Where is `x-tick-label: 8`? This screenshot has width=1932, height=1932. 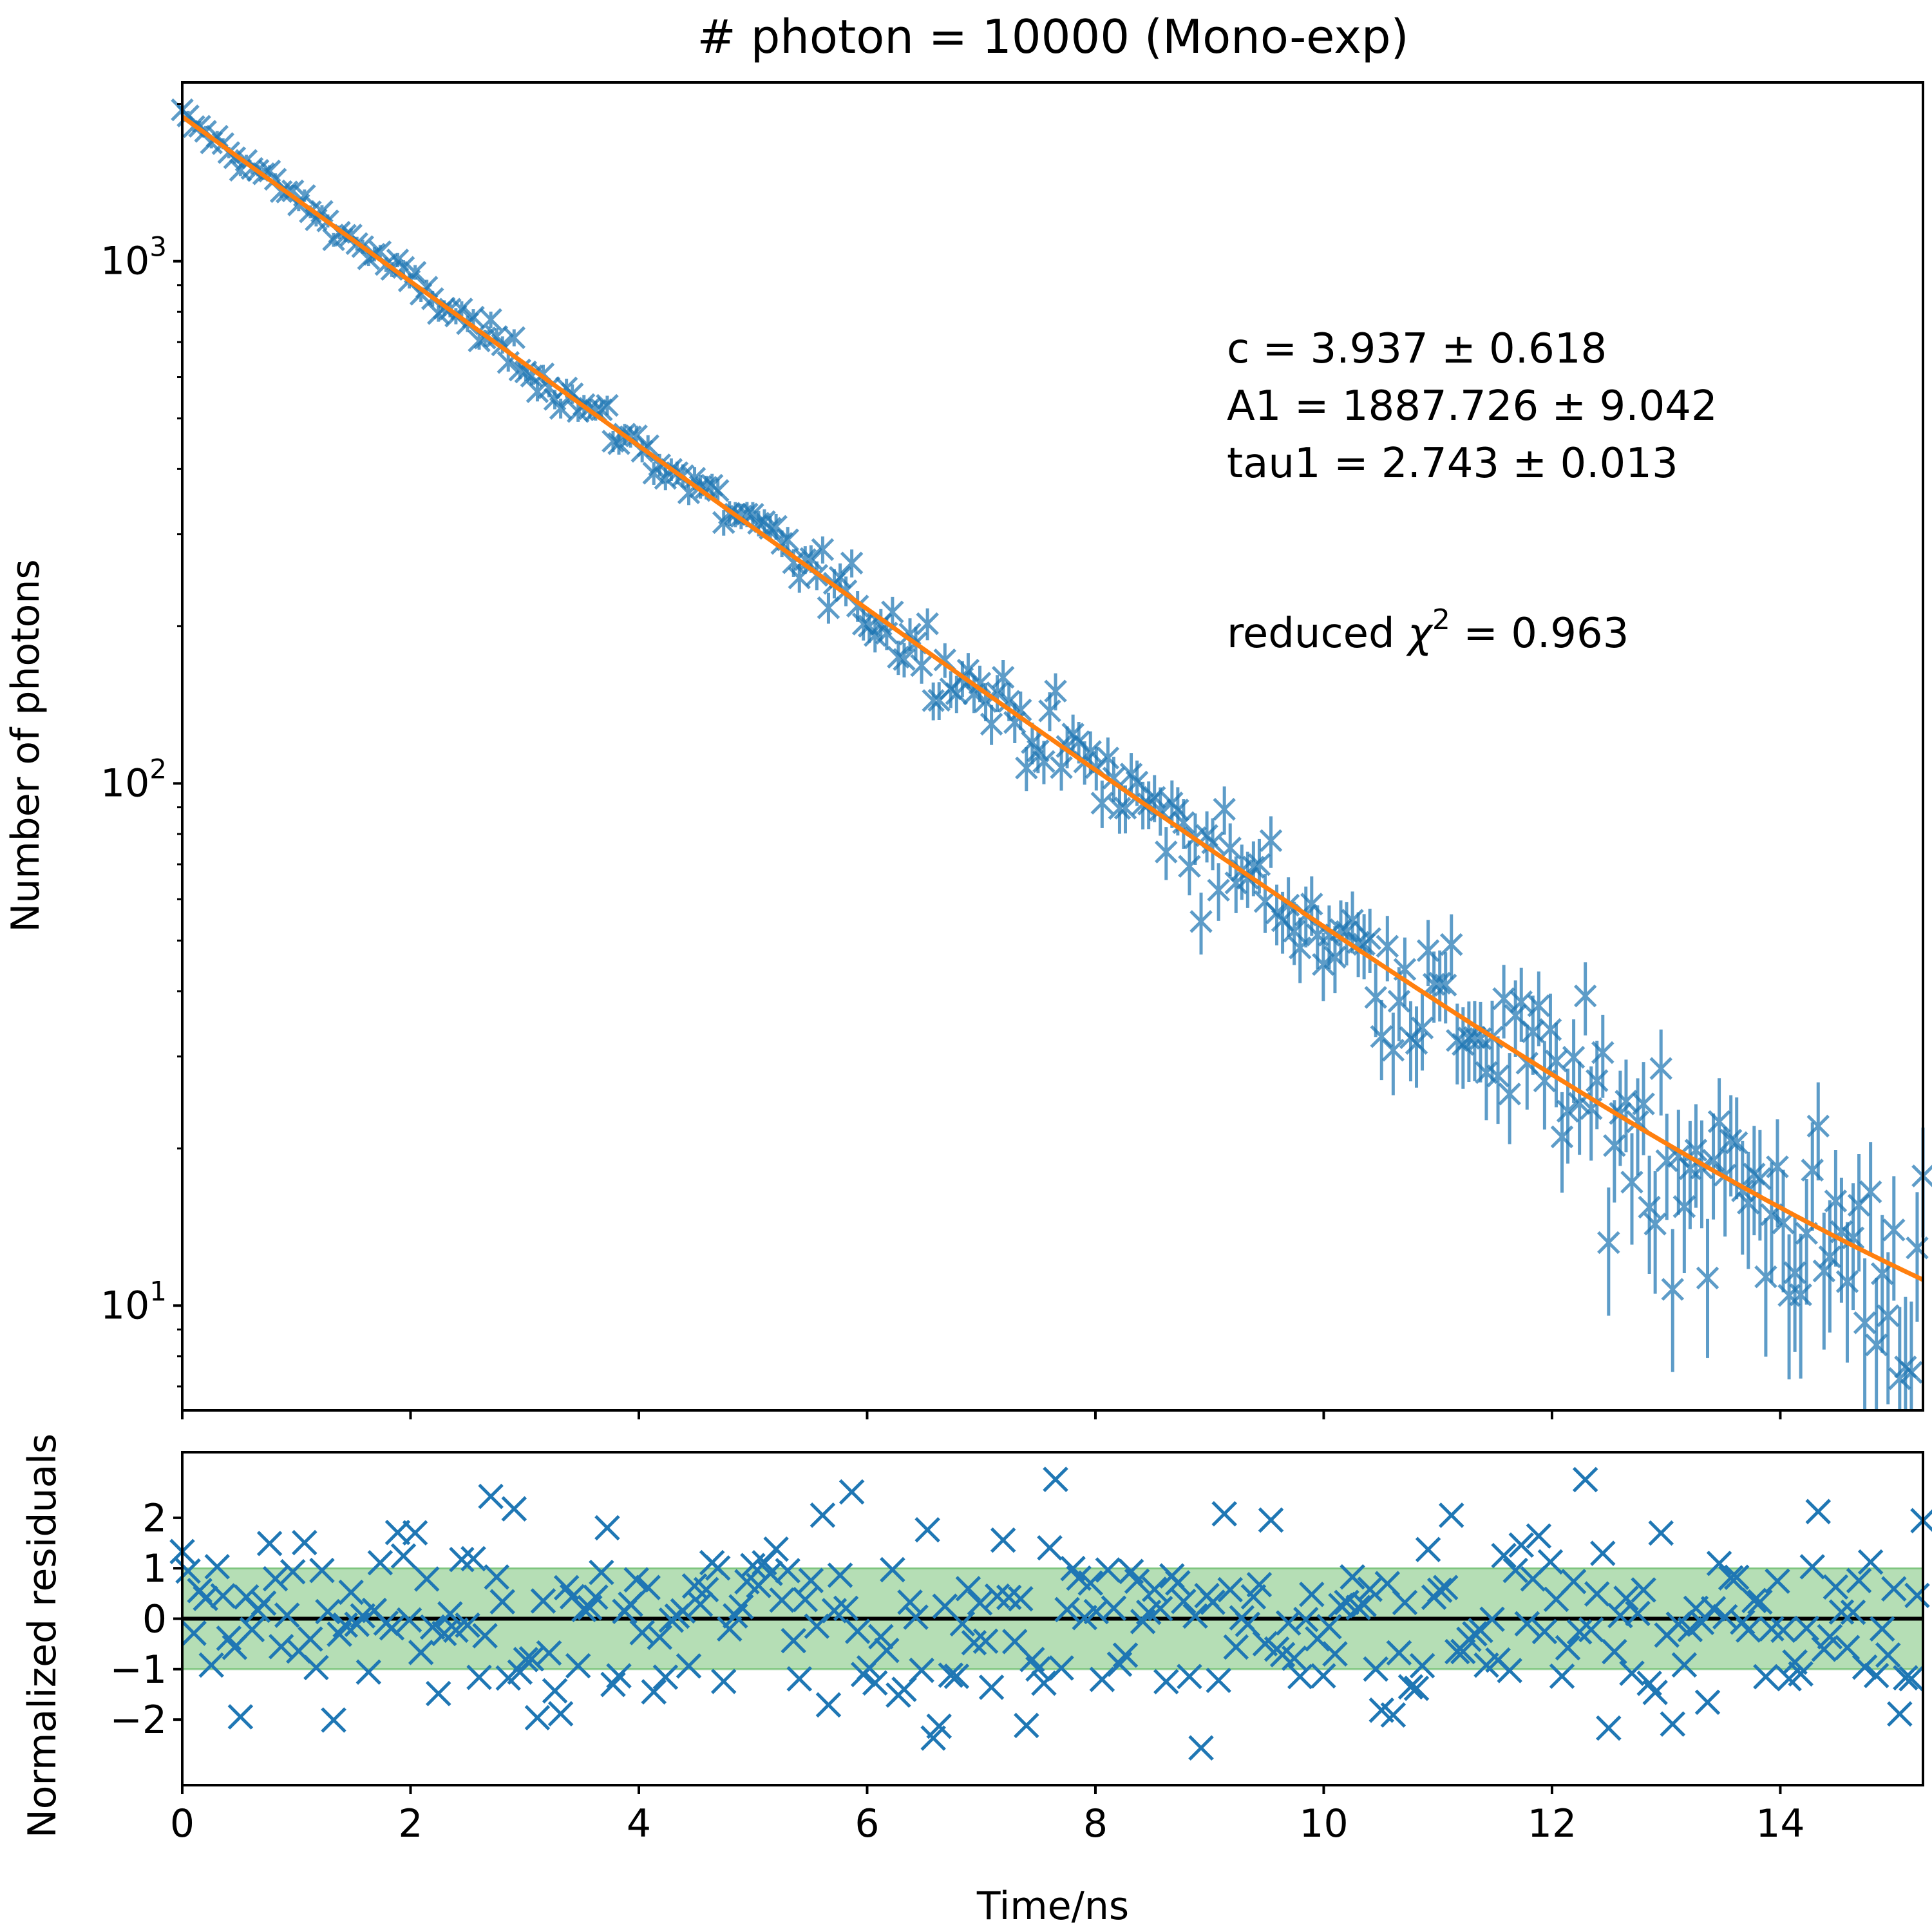 x-tick-label: 8 is located at coordinates (1095, 1824).